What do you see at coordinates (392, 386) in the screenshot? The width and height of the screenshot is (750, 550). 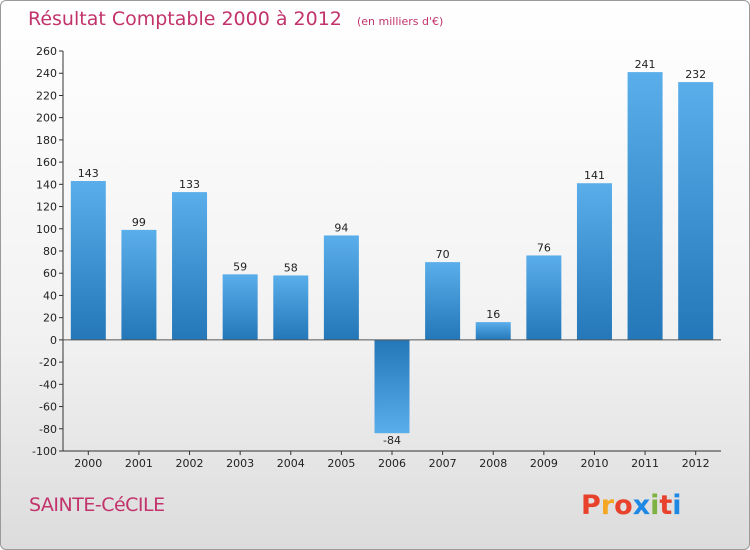 I see `bar-2006` at bounding box center [392, 386].